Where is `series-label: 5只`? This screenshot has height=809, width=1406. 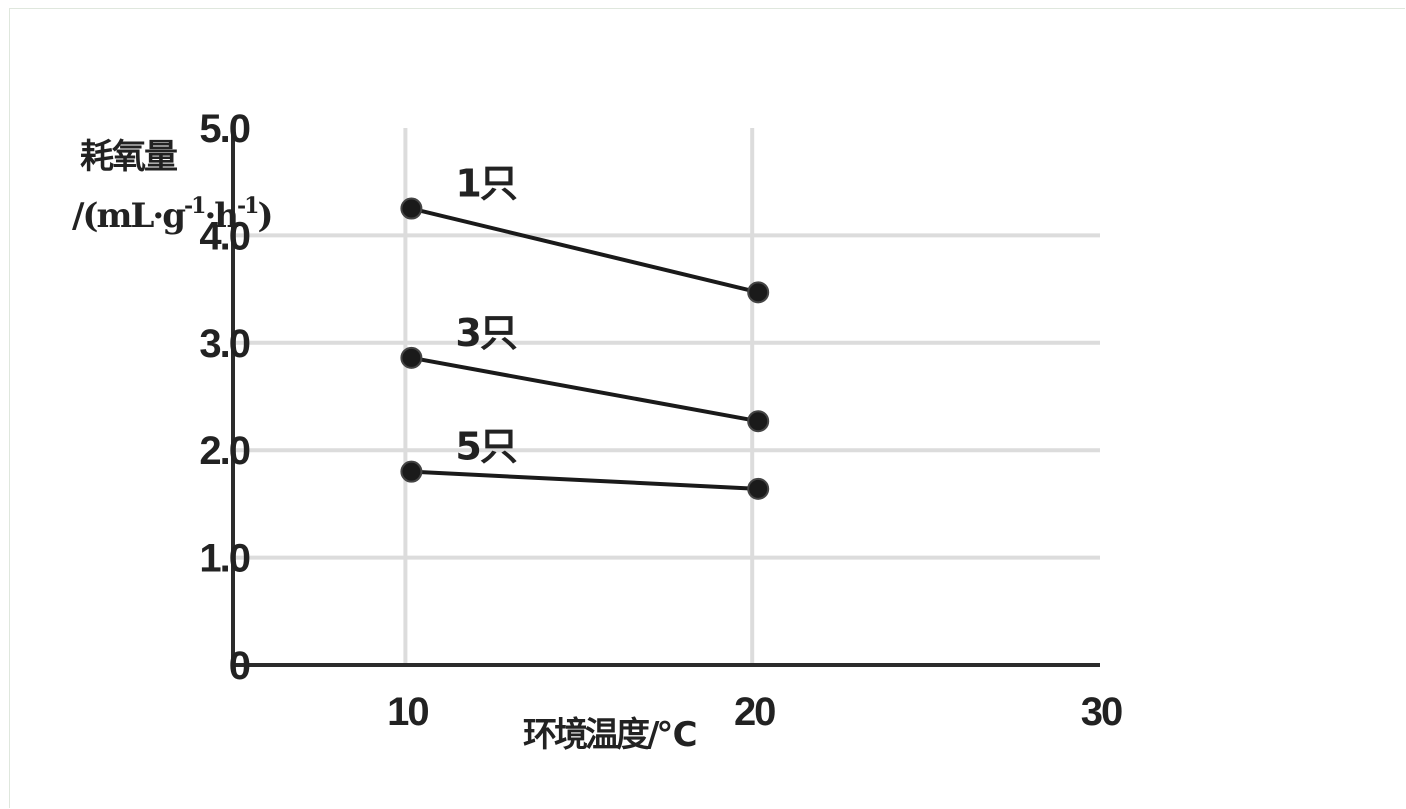
series-label: 5只 is located at coordinates (485, 447).